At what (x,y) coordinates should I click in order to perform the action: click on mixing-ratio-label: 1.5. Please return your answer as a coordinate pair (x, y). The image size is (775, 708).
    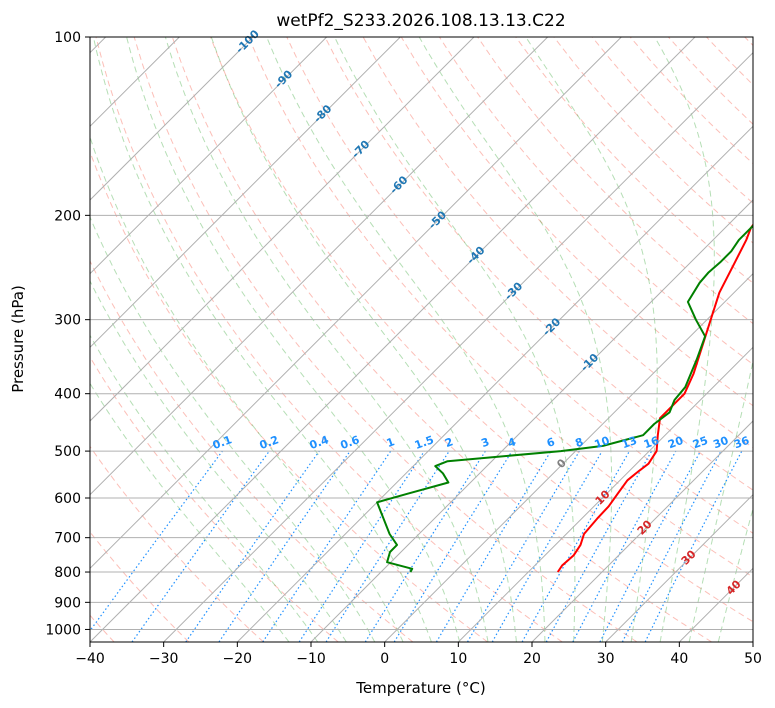
    Looking at the image, I should click on (424, 442).